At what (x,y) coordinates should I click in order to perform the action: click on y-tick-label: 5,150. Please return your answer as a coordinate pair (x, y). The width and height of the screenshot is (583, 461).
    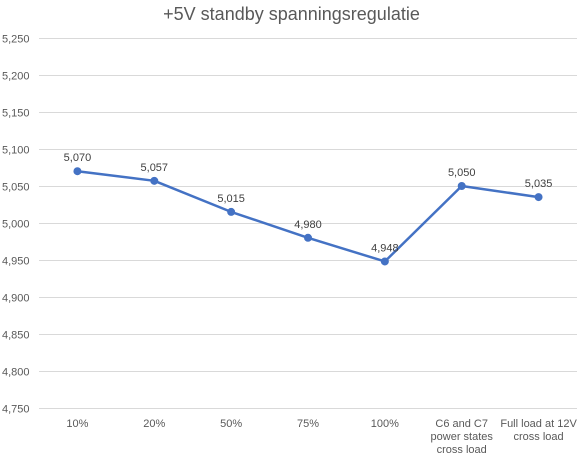
    Looking at the image, I should click on (16, 114).